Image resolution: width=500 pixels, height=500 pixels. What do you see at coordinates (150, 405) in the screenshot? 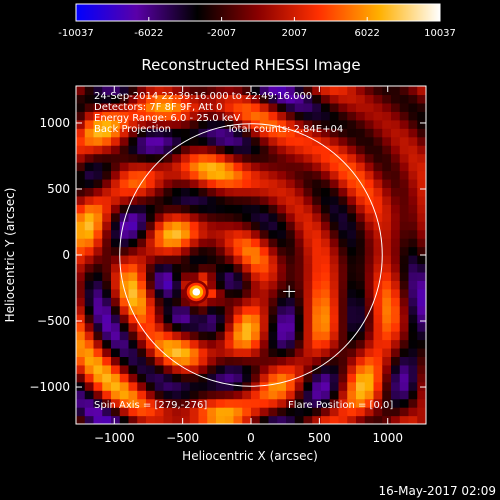
I see `annotation-spin-axis: Spin Axis = [279,-276]` at bounding box center [150, 405].